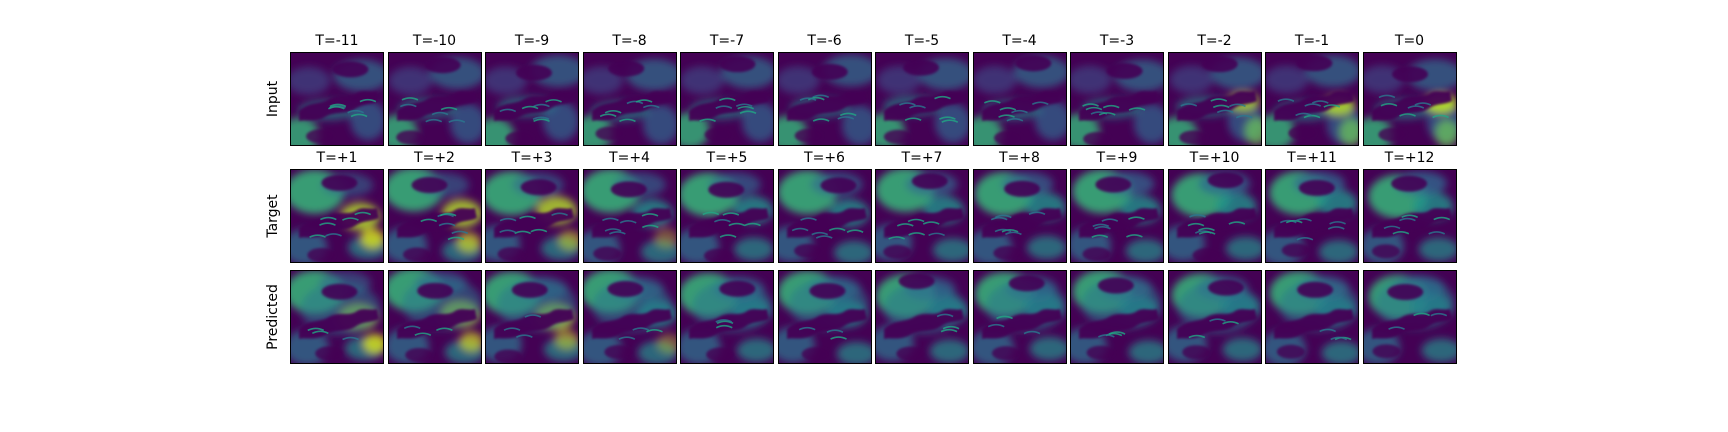 The width and height of the screenshot is (1728, 432). Describe the element at coordinates (922, 158) in the screenshot. I see `panel-title: T=+7` at that location.